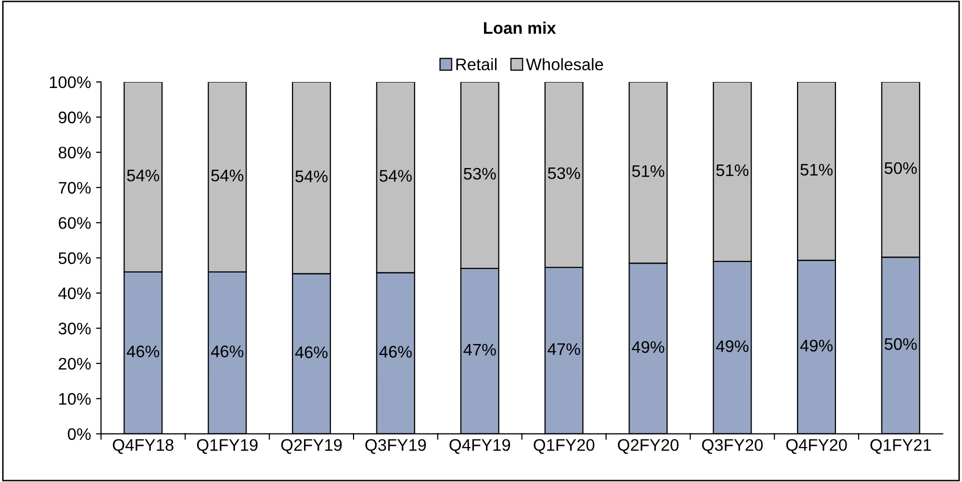  I want to click on y-tick-label: 20%, so click(74, 364).